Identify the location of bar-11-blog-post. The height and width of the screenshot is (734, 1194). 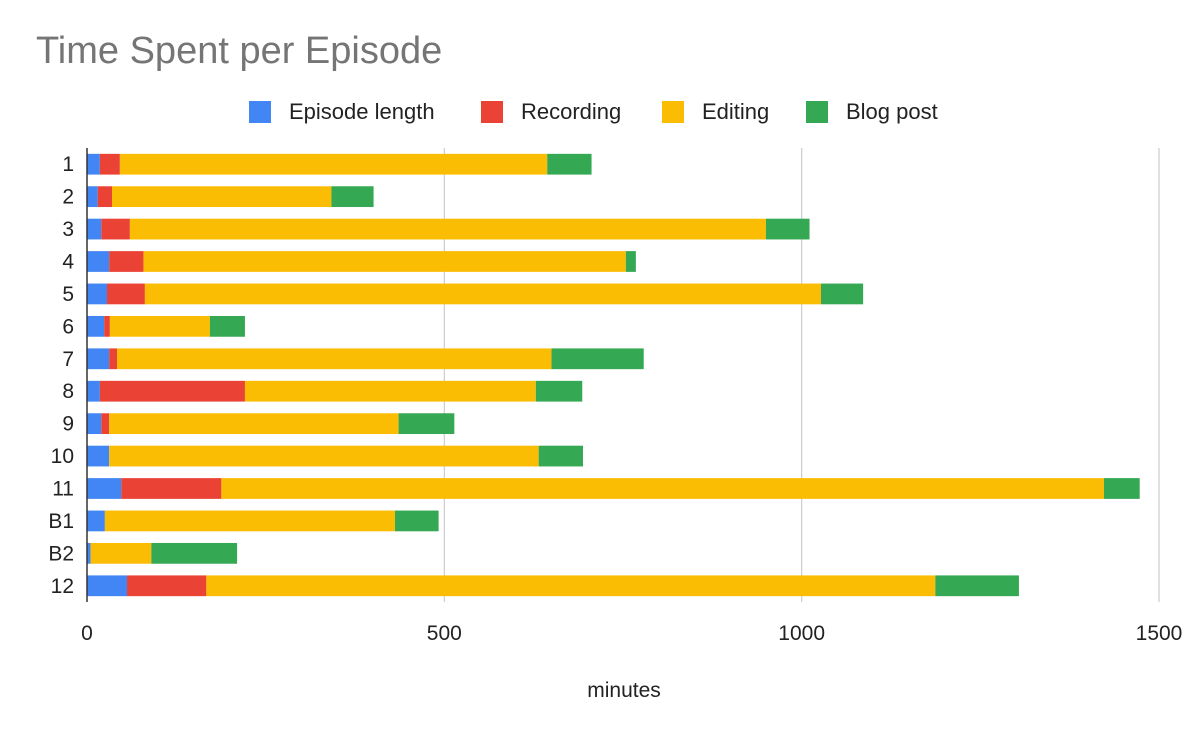
(1121, 488).